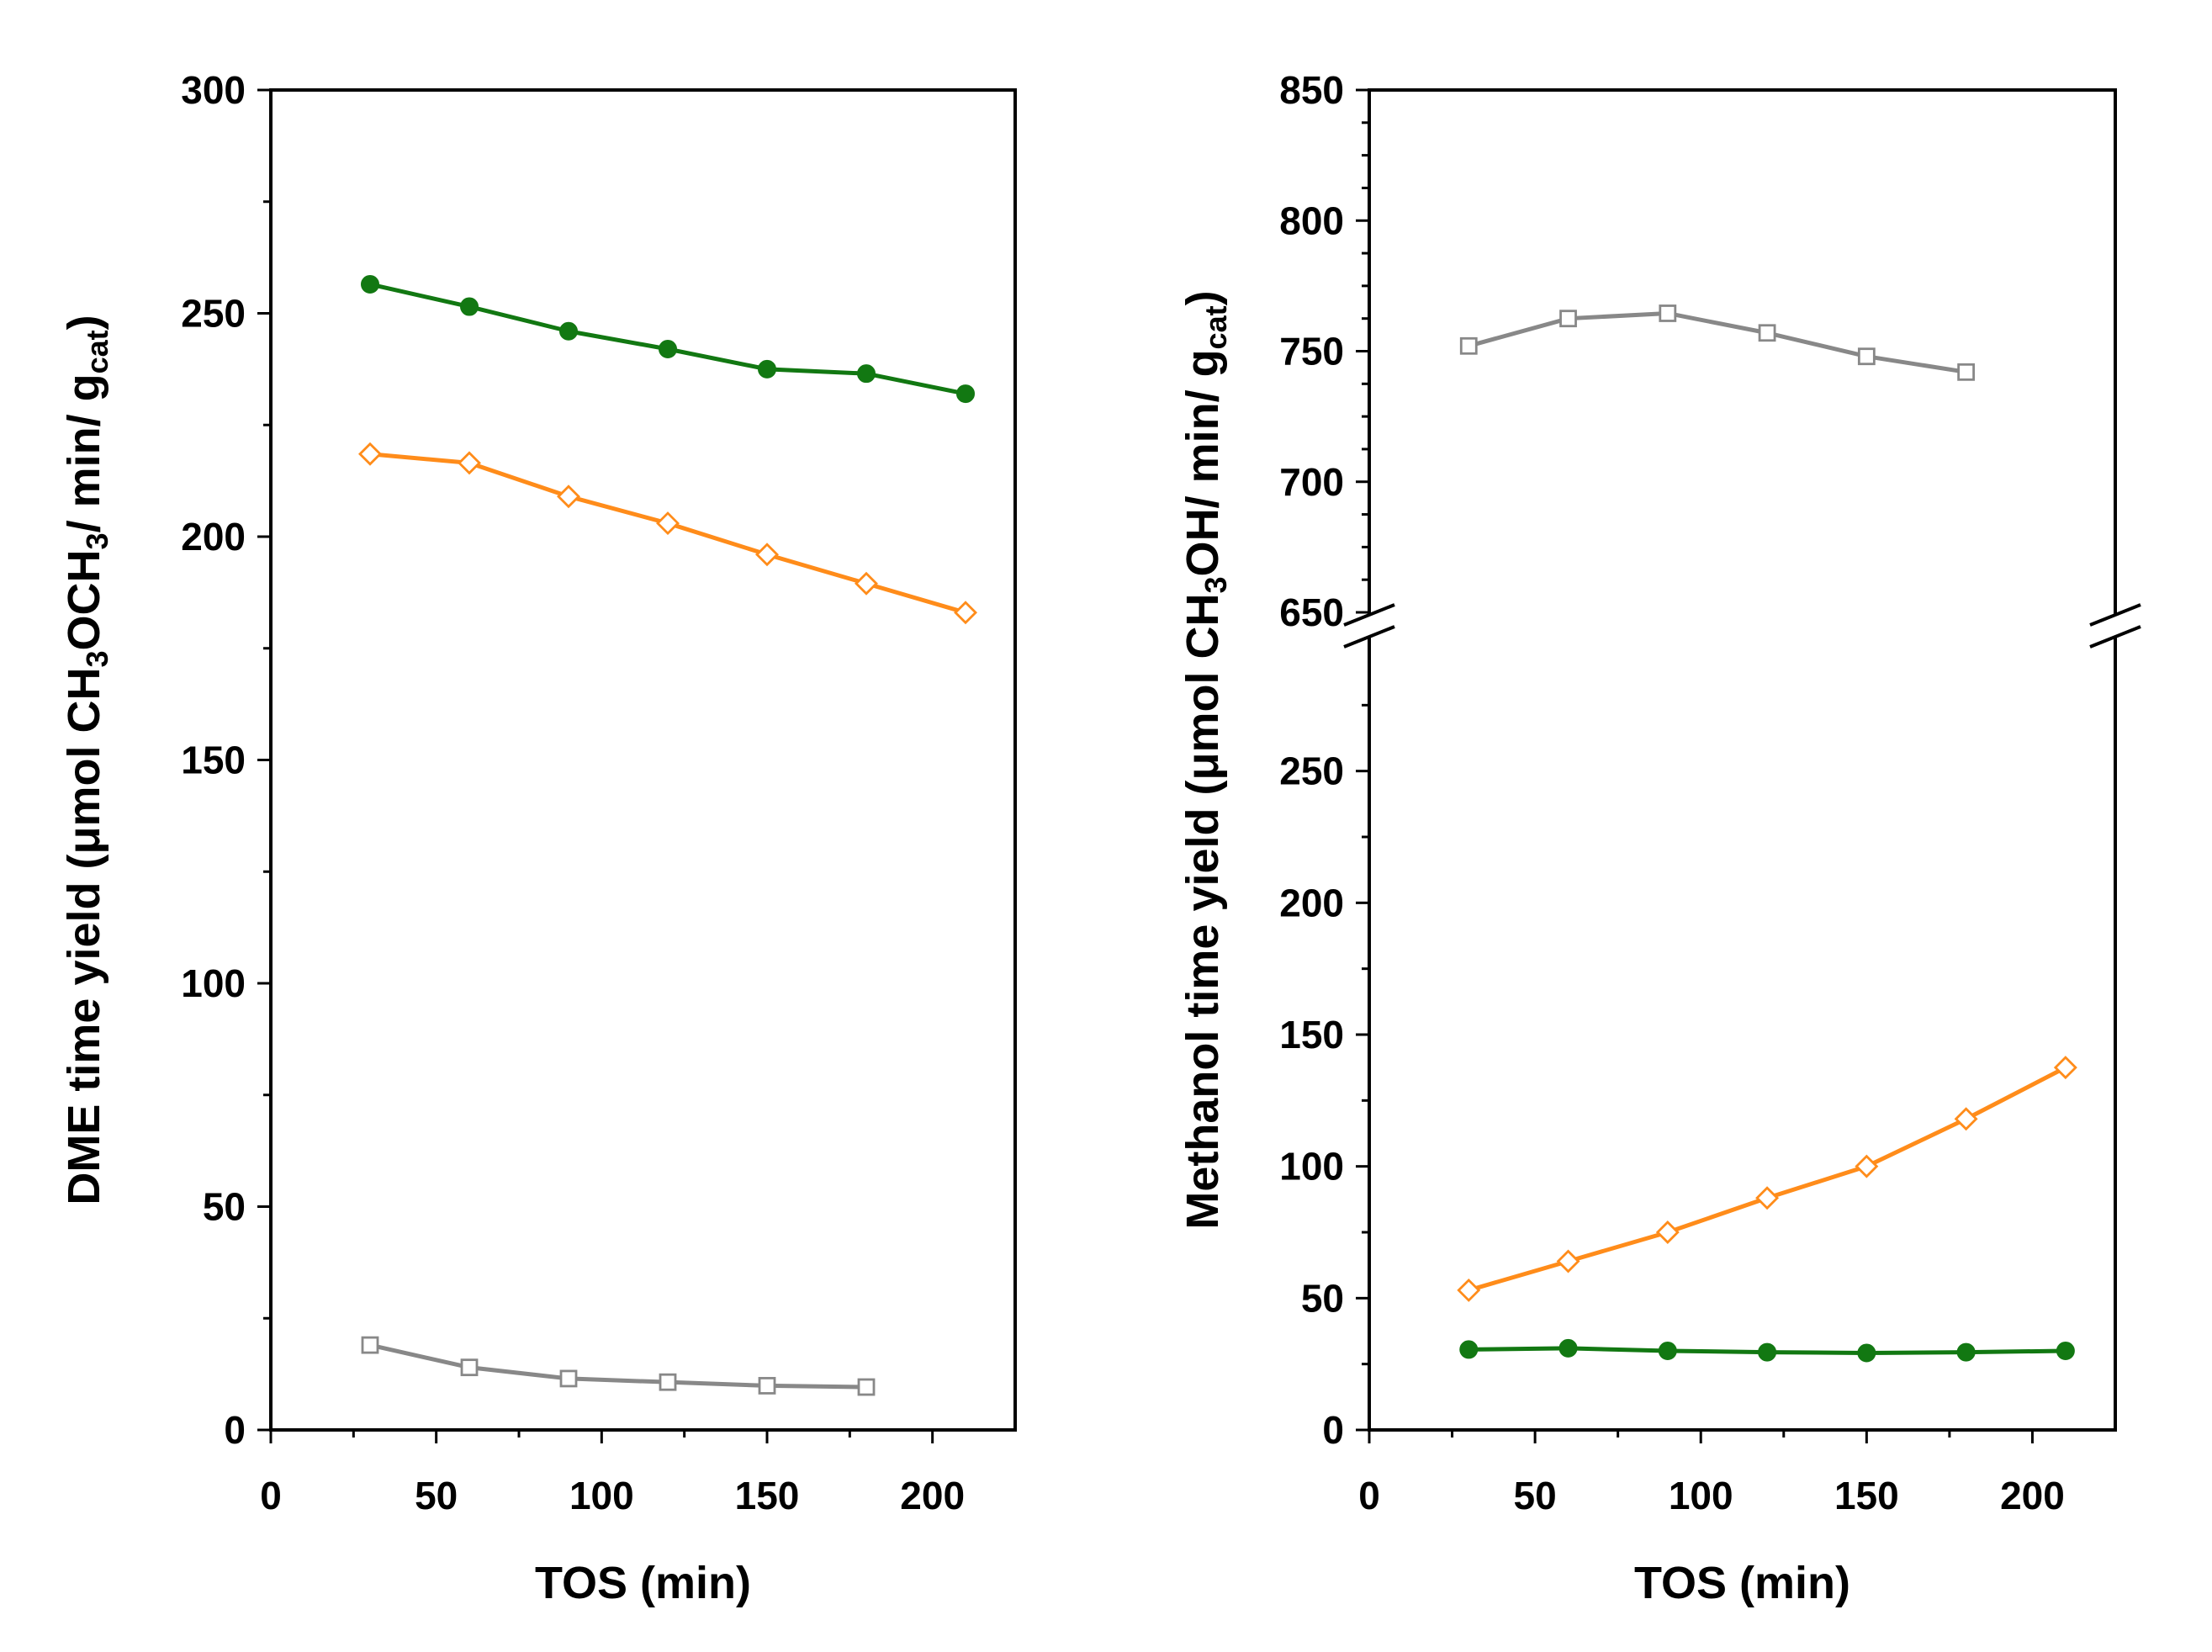  What do you see at coordinates (84, 840) in the screenshot?
I see `left-y-axis-title-part: μ` at bounding box center [84, 840].